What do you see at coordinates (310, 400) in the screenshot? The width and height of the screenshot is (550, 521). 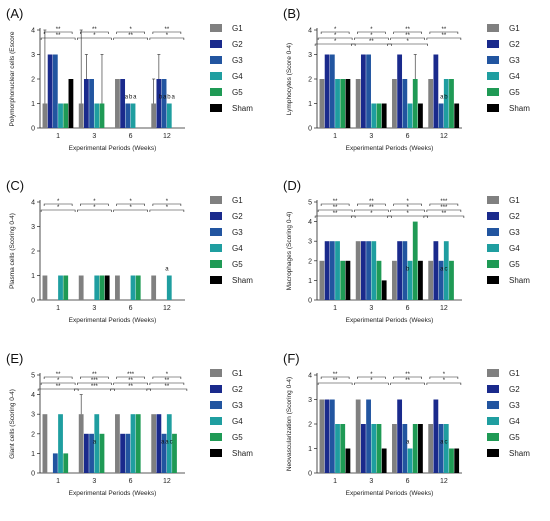 I see `y-tick-label: 3` at bounding box center [310, 400].